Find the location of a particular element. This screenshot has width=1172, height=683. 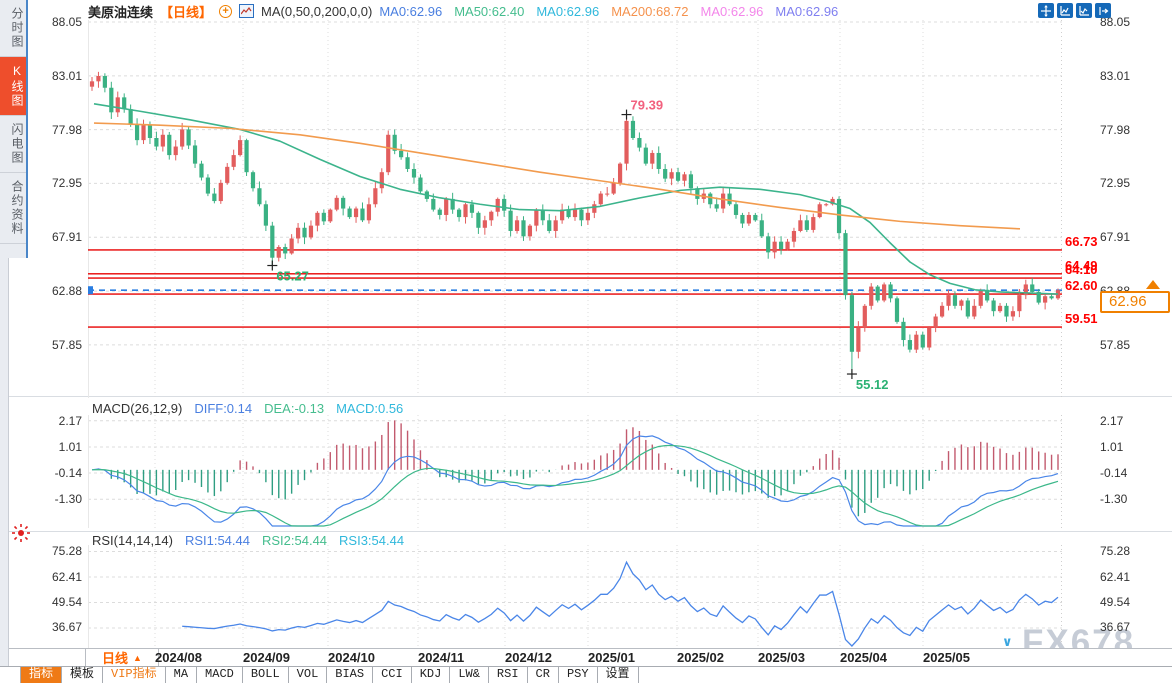

date-axis-label: 2025/01 is located at coordinates (611, 657).